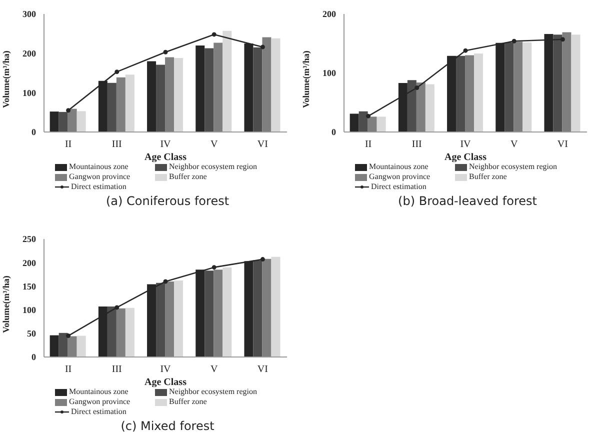  I want to click on text: (c) Mixed forest, so click(168, 426).